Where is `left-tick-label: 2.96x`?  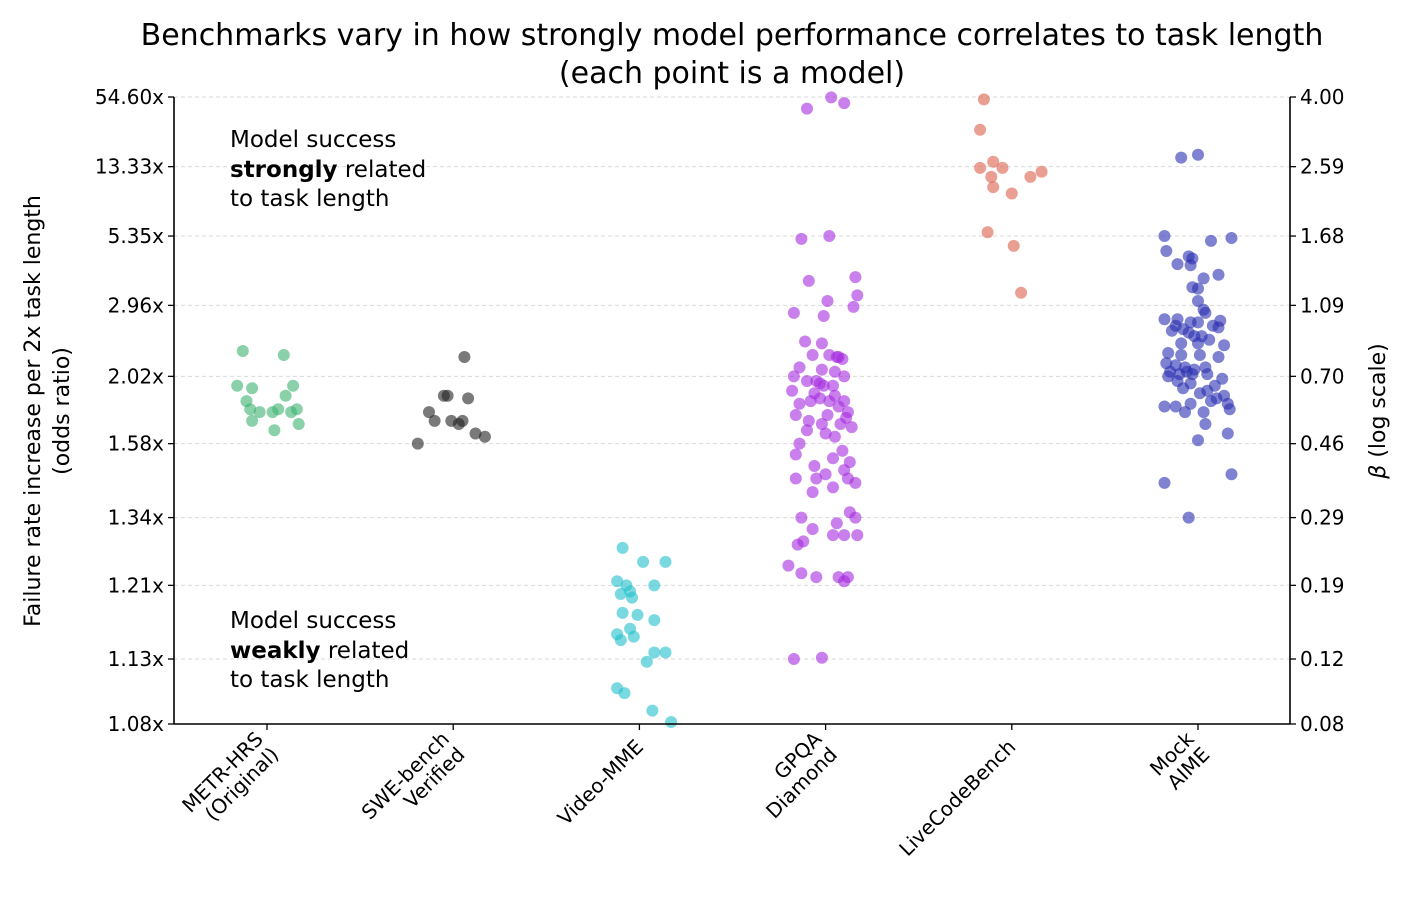 left-tick-label: 2.96x is located at coordinates (136, 305).